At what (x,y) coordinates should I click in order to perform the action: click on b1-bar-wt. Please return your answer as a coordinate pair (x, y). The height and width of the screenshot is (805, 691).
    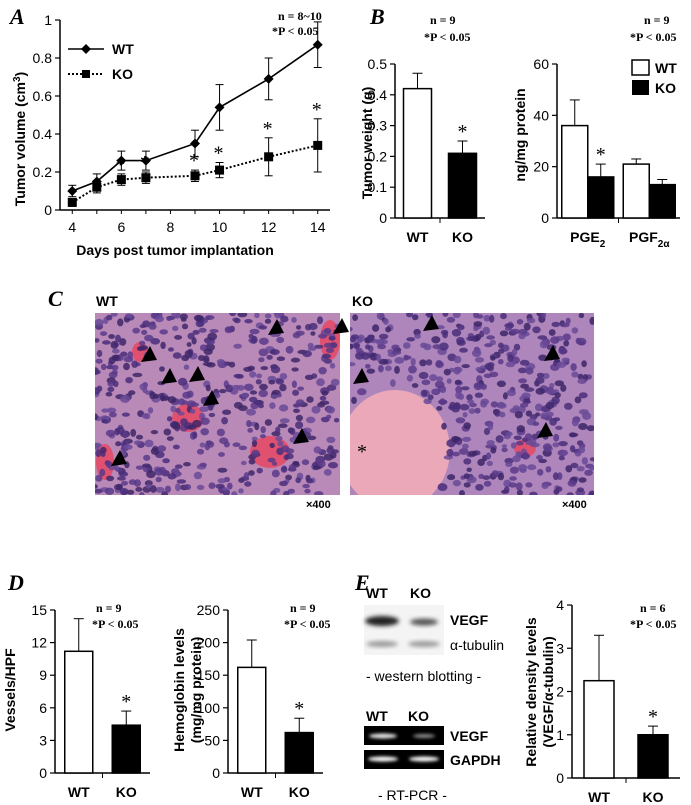
    Looking at the image, I should click on (417, 153).